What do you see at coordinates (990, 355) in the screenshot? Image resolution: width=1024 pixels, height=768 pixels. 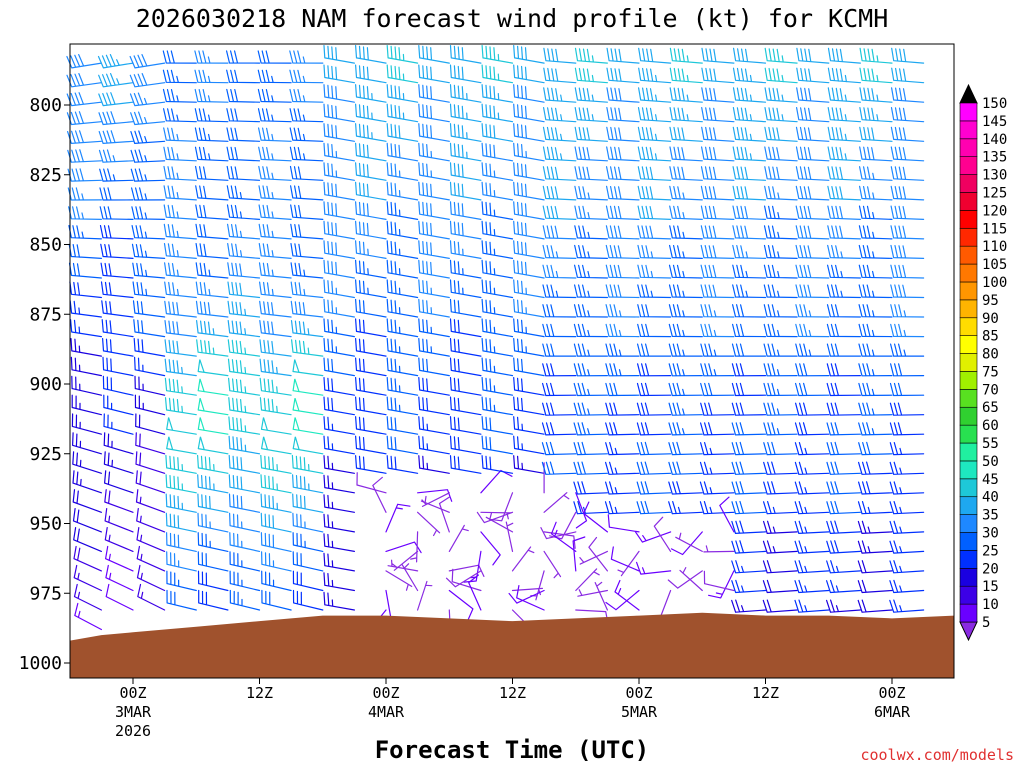 I see `colorbar-label: 80` at bounding box center [990, 355].